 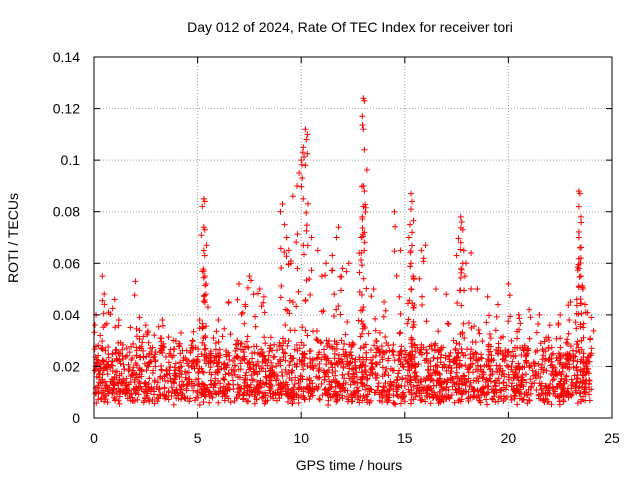 What do you see at coordinates (66, 315) in the screenshot?
I see `y-tick-label: 0.04` at bounding box center [66, 315].